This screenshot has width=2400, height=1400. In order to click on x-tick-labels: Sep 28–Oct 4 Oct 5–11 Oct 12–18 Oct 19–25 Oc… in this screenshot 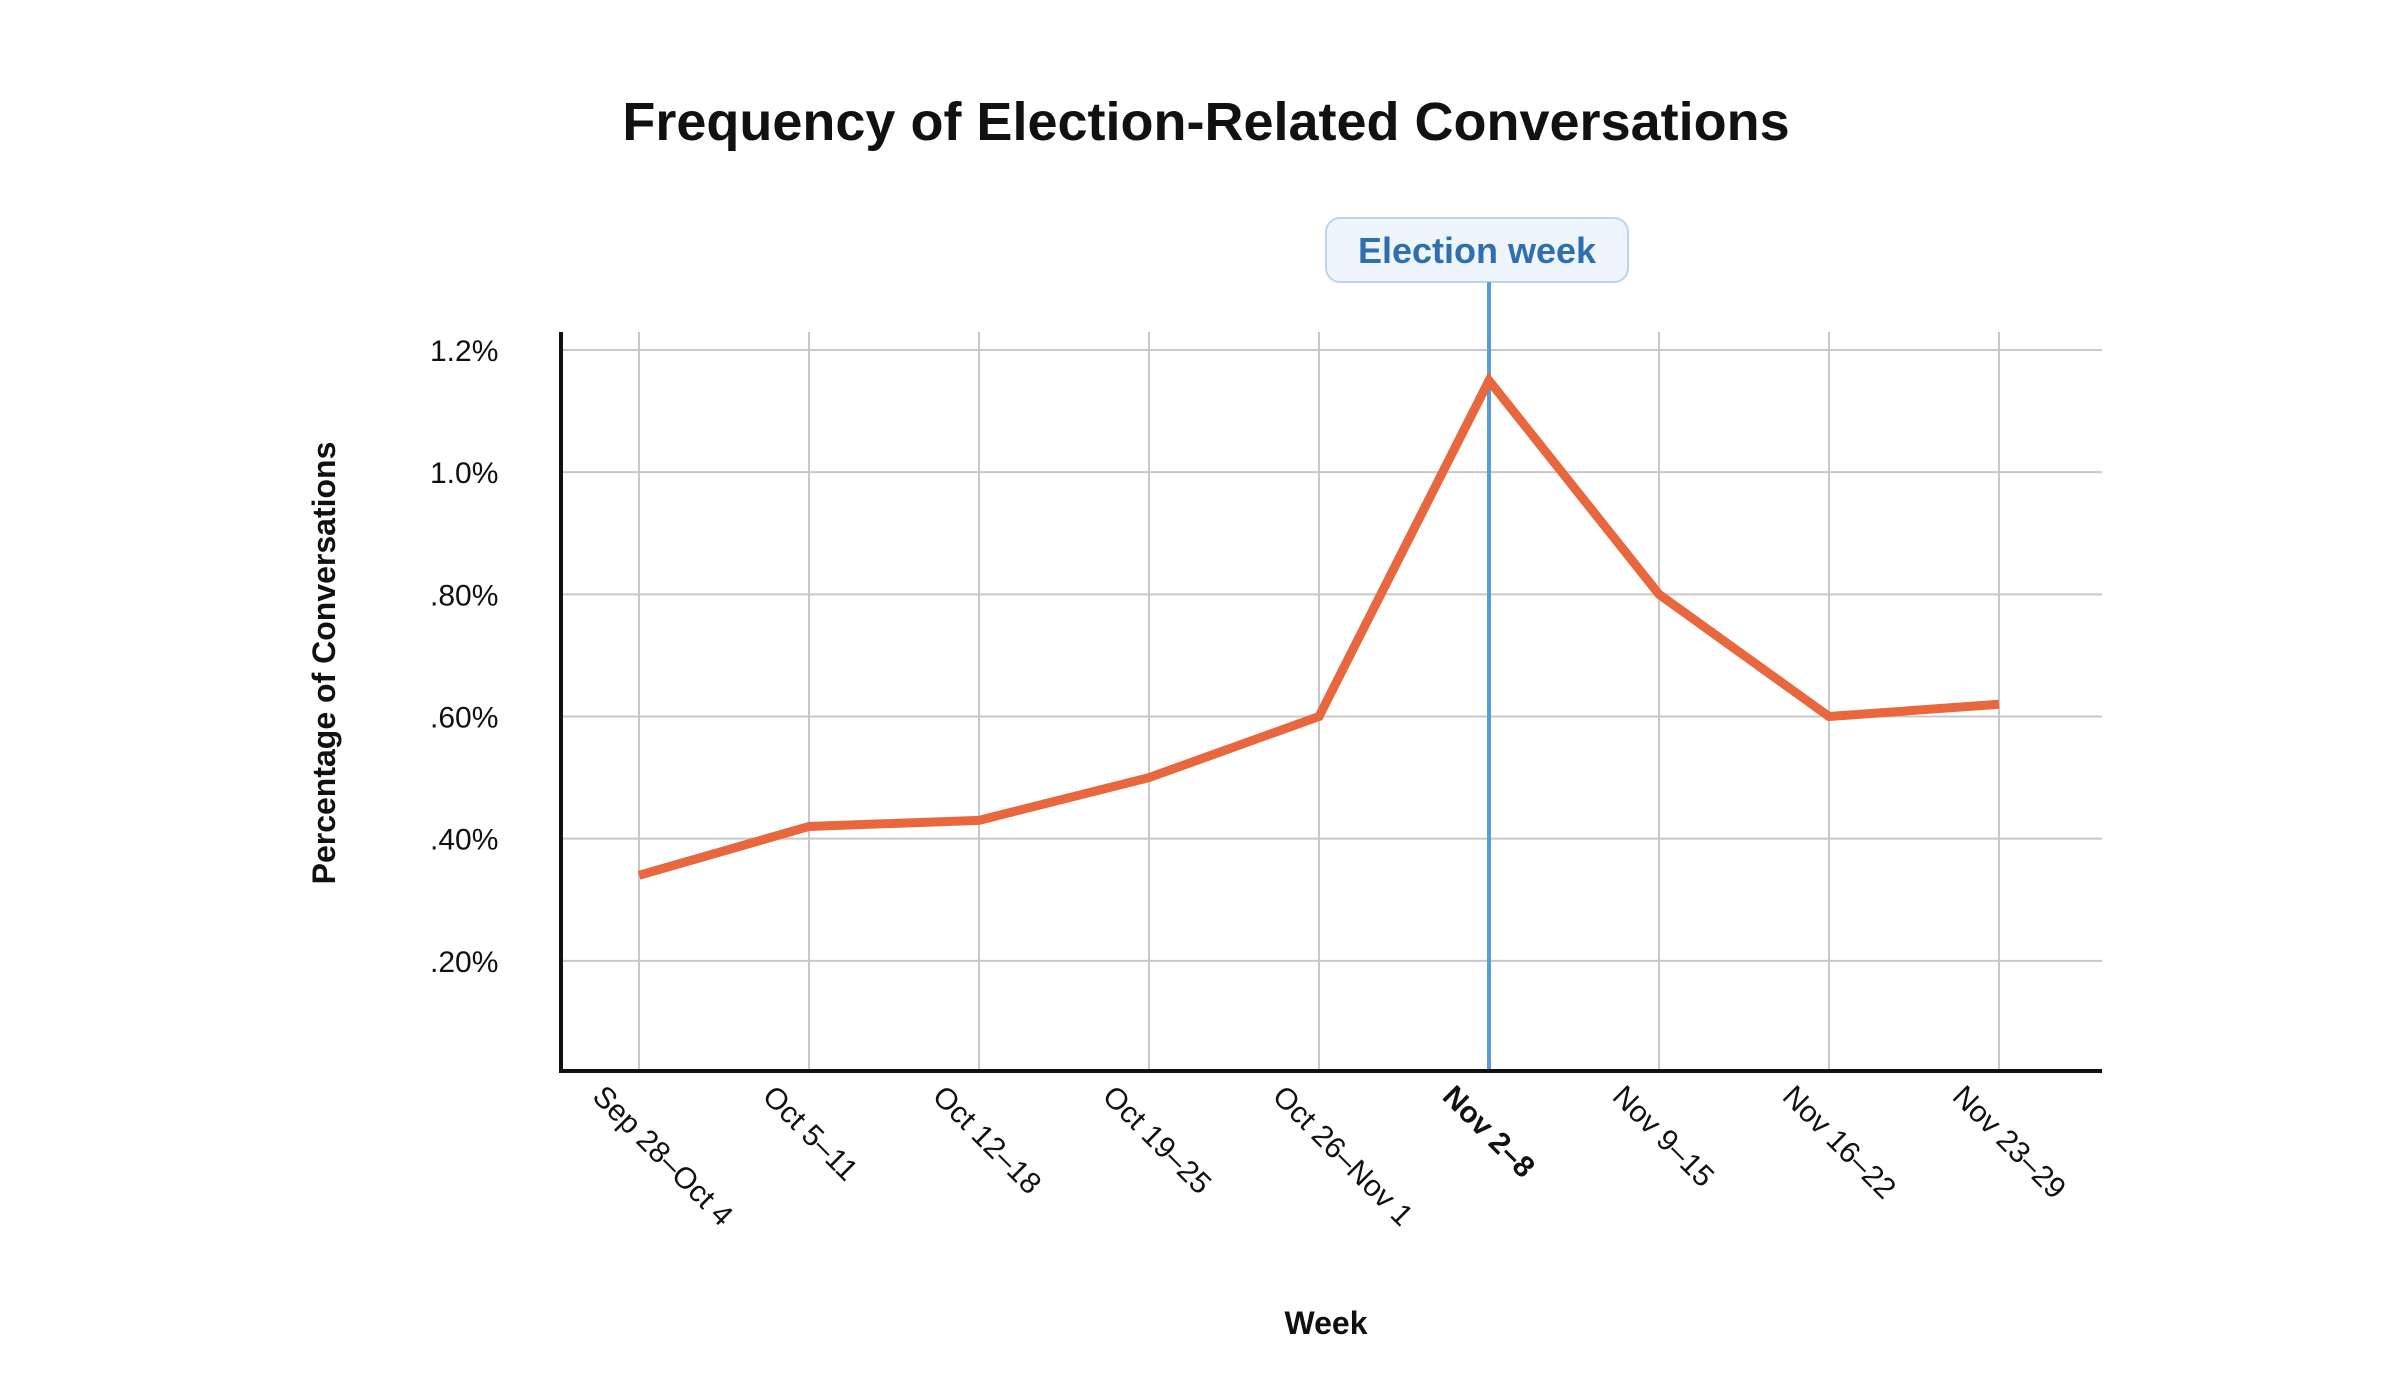, I will do `click(1329, 1156)`.